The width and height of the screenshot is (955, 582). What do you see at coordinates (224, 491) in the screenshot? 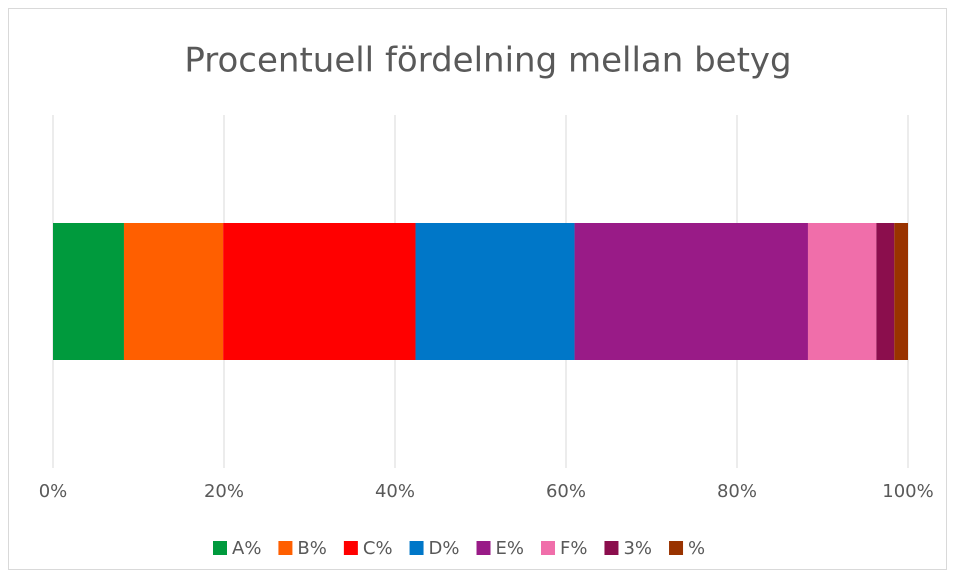
I see `x-tick-label: 20%` at bounding box center [224, 491].